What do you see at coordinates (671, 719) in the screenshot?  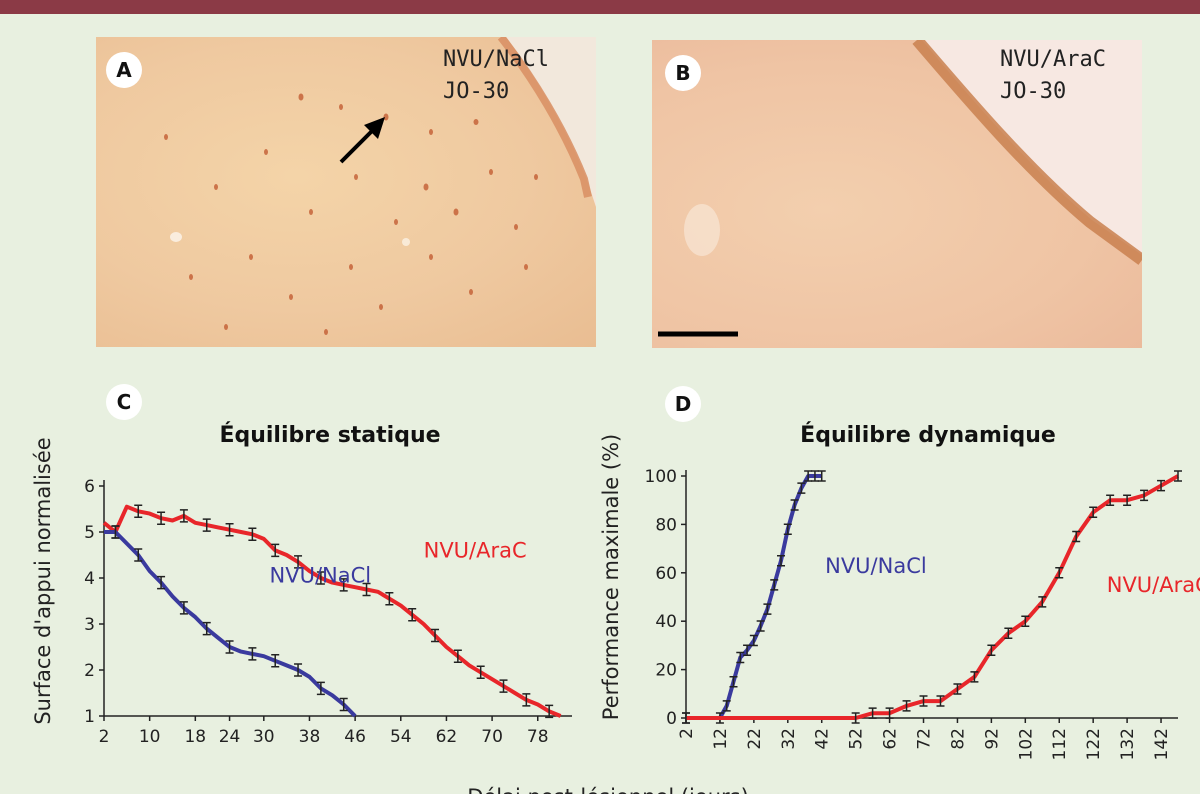 I see `y-tick-label: 0` at bounding box center [671, 719].